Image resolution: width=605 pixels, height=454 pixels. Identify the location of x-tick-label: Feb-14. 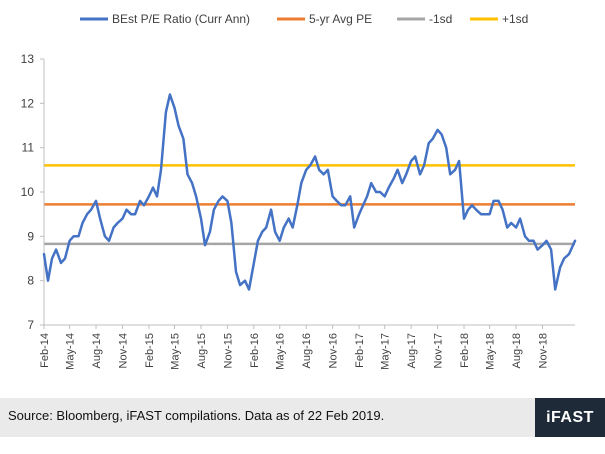
(45, 350).